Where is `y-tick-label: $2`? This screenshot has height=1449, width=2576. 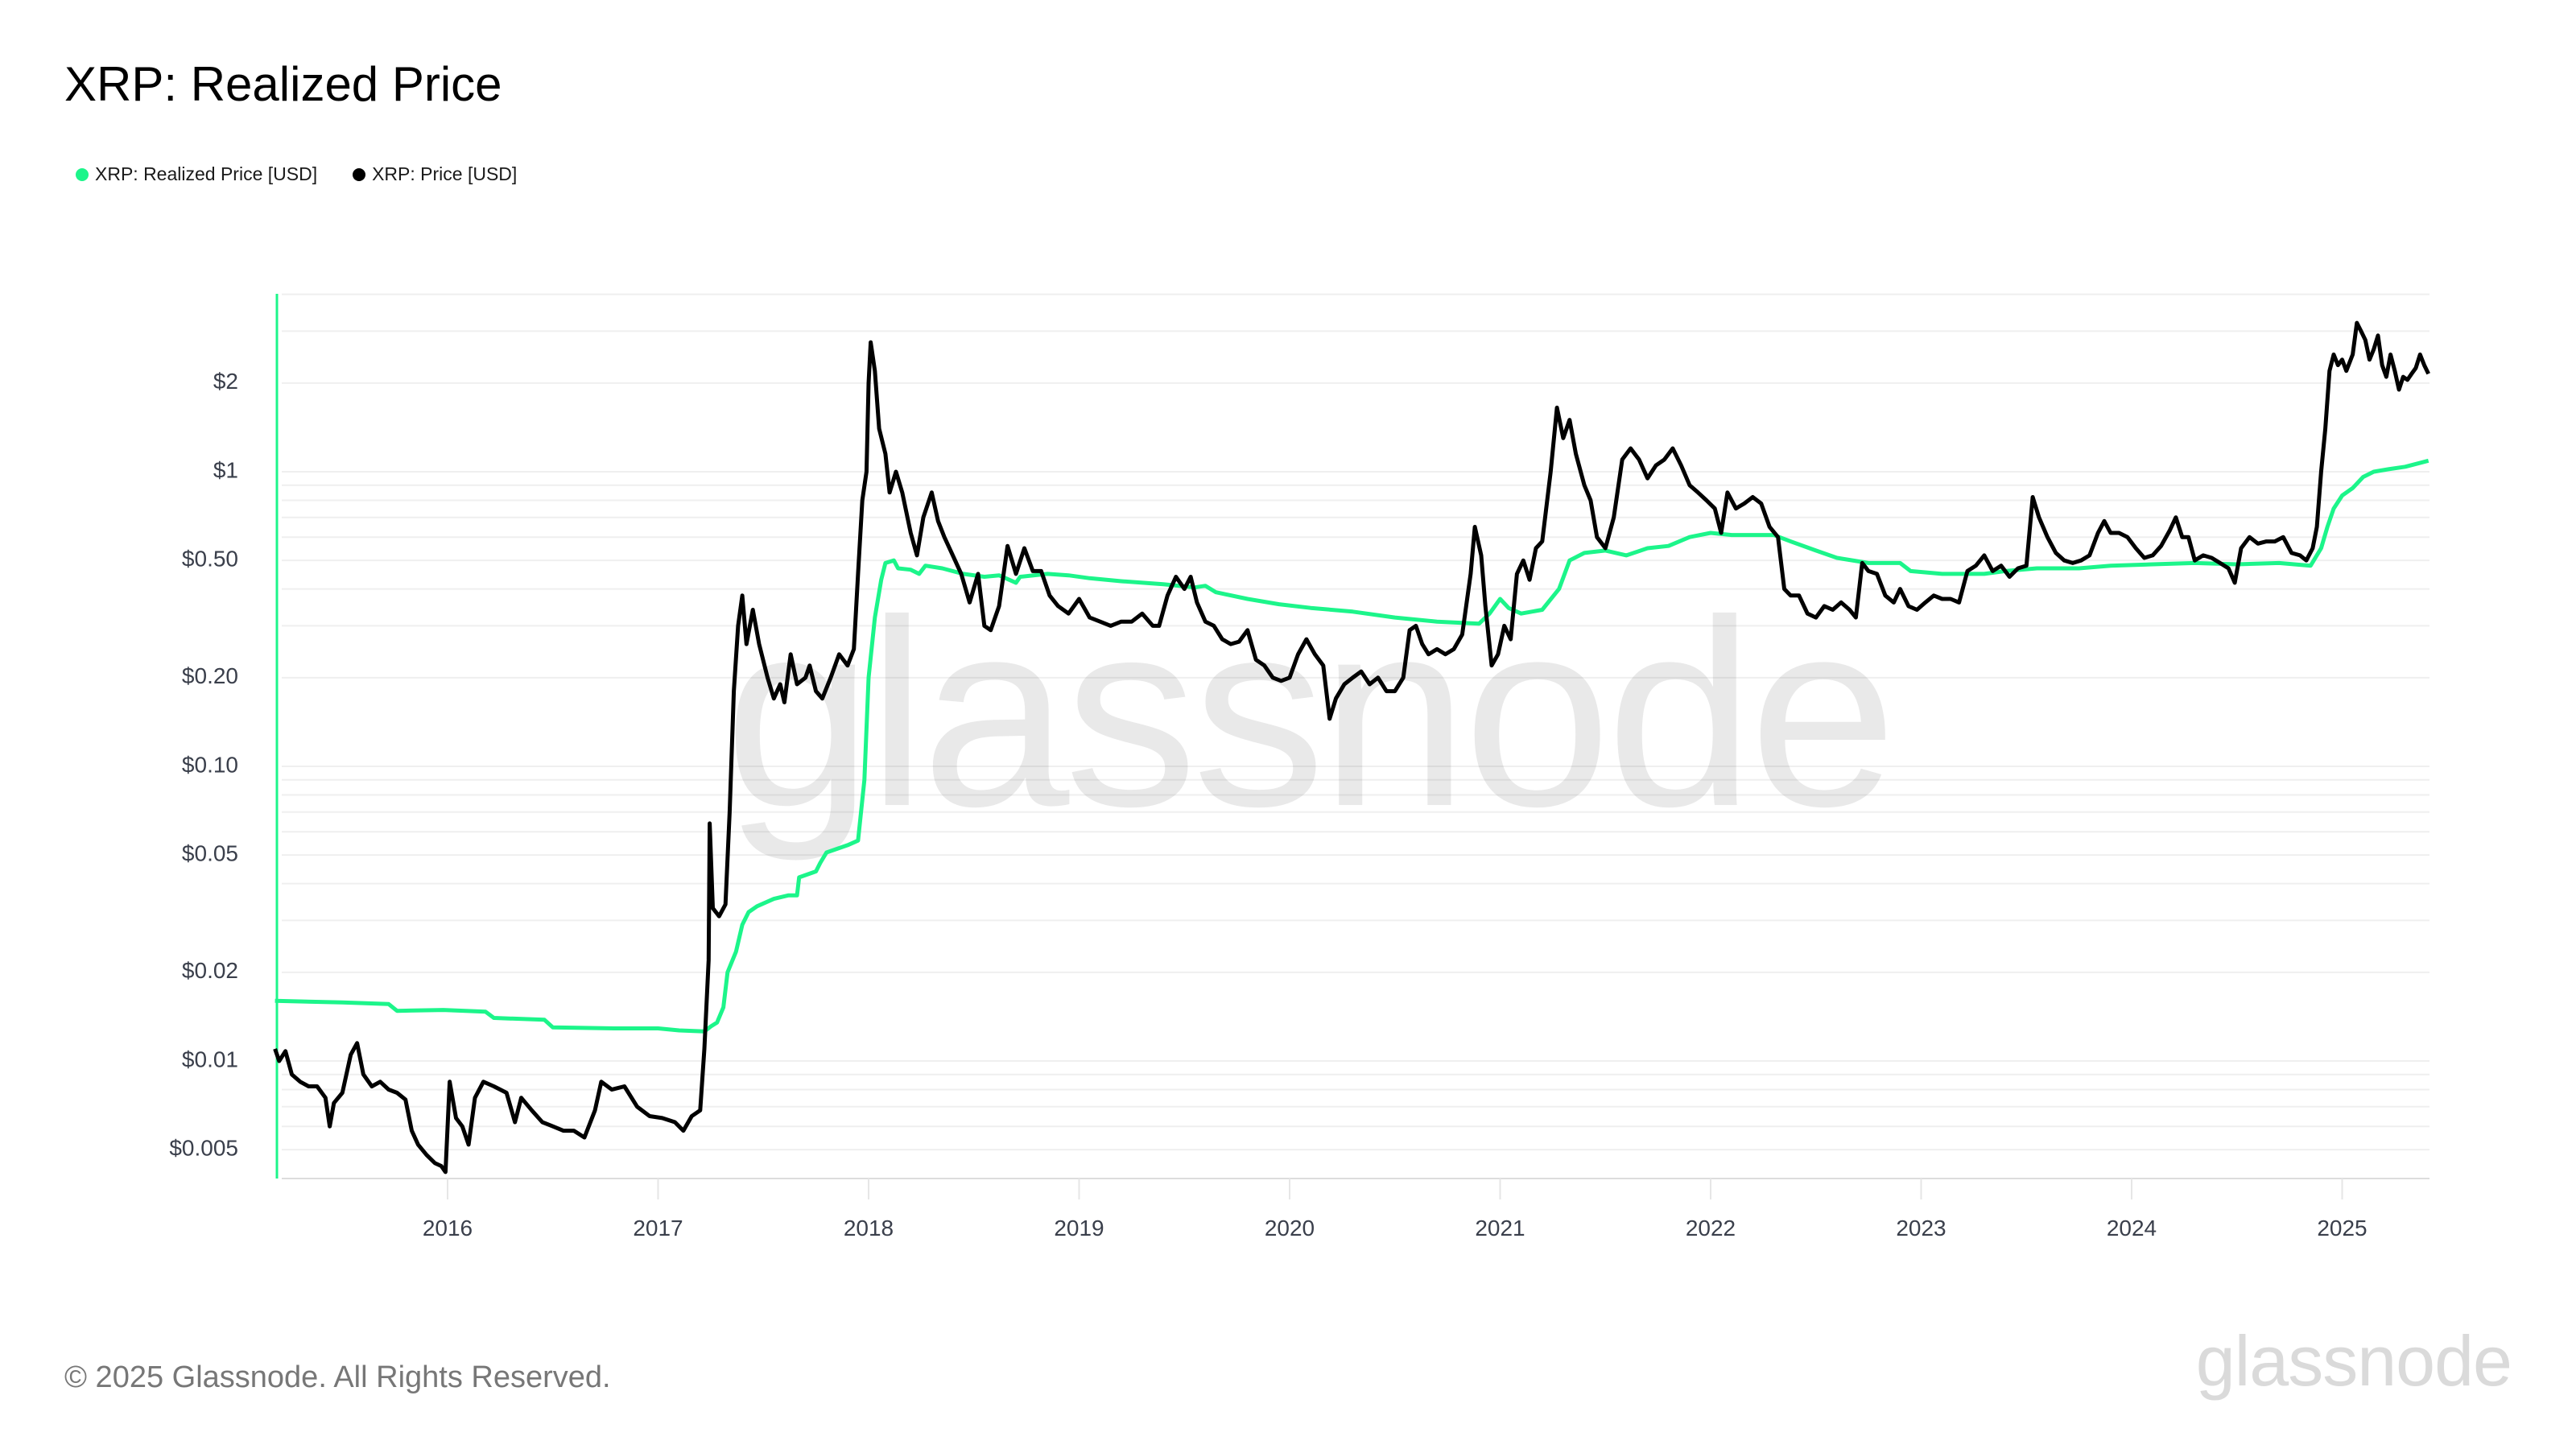 y-tick-label: $2 is located at coordinates (225, 381).